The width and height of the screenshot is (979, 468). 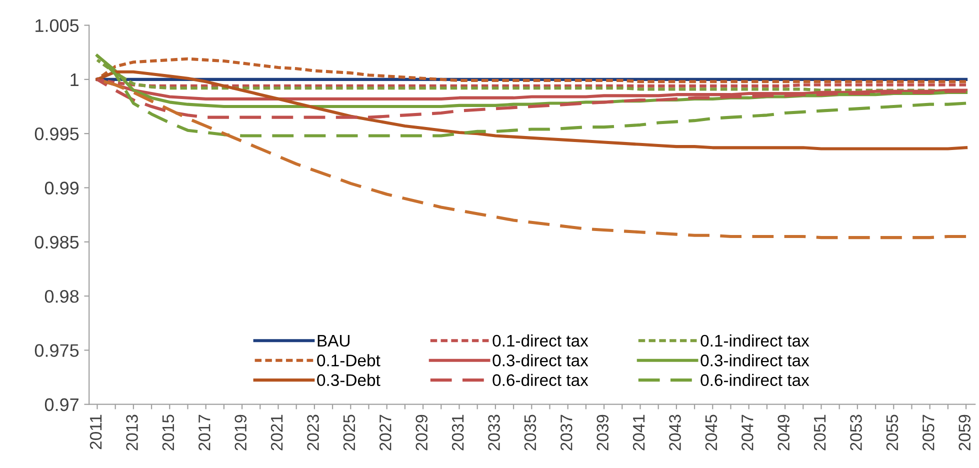 I want to click on x-tick-label: 2031, so click(x=458, y=432).